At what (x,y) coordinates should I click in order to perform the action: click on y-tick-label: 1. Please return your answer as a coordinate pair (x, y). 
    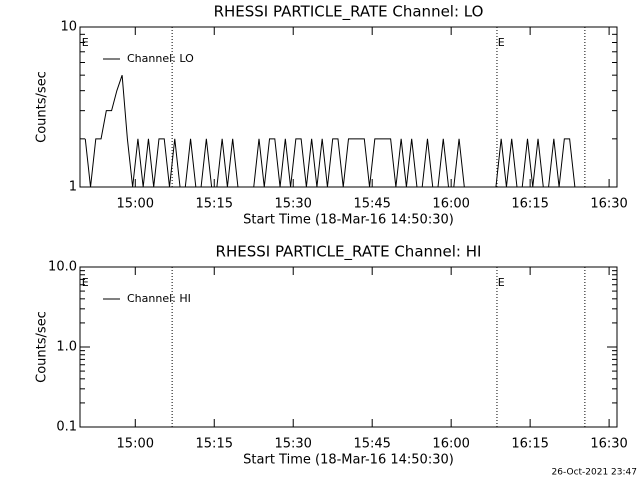
    Looking at the image, I should click on (73, 187).